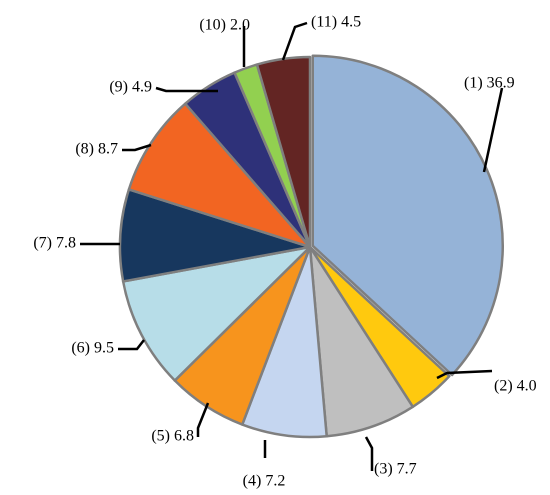 Image resolution: width=550 pixels, height=495 pixels. What do you see at coordinates (395, 469) in the screenshot?
I see `slice-label-3: (3) 7.7` at bounding box center [395, 469].